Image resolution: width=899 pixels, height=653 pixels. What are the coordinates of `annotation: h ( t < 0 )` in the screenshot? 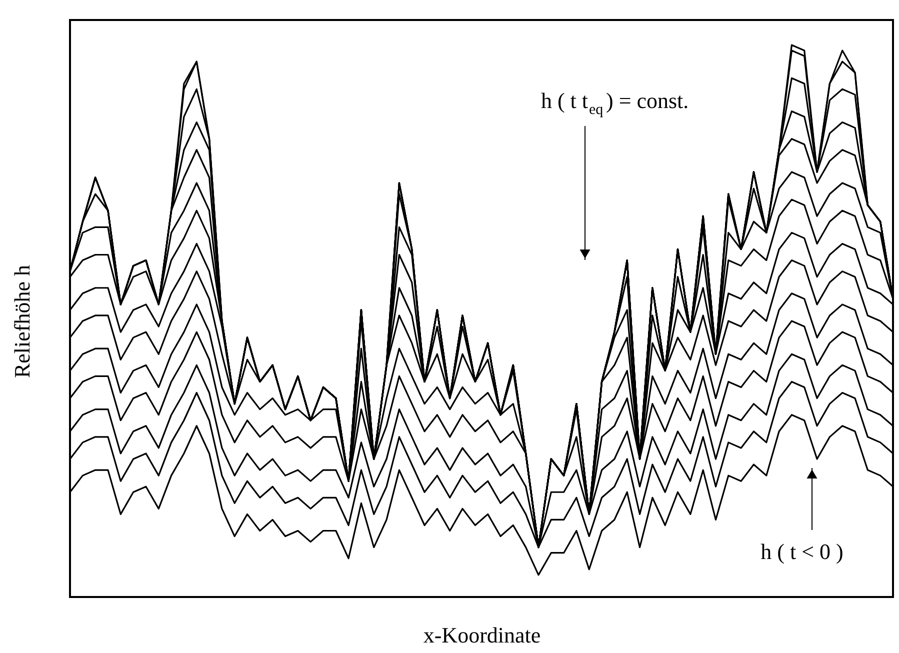 It's located at (802, 551).